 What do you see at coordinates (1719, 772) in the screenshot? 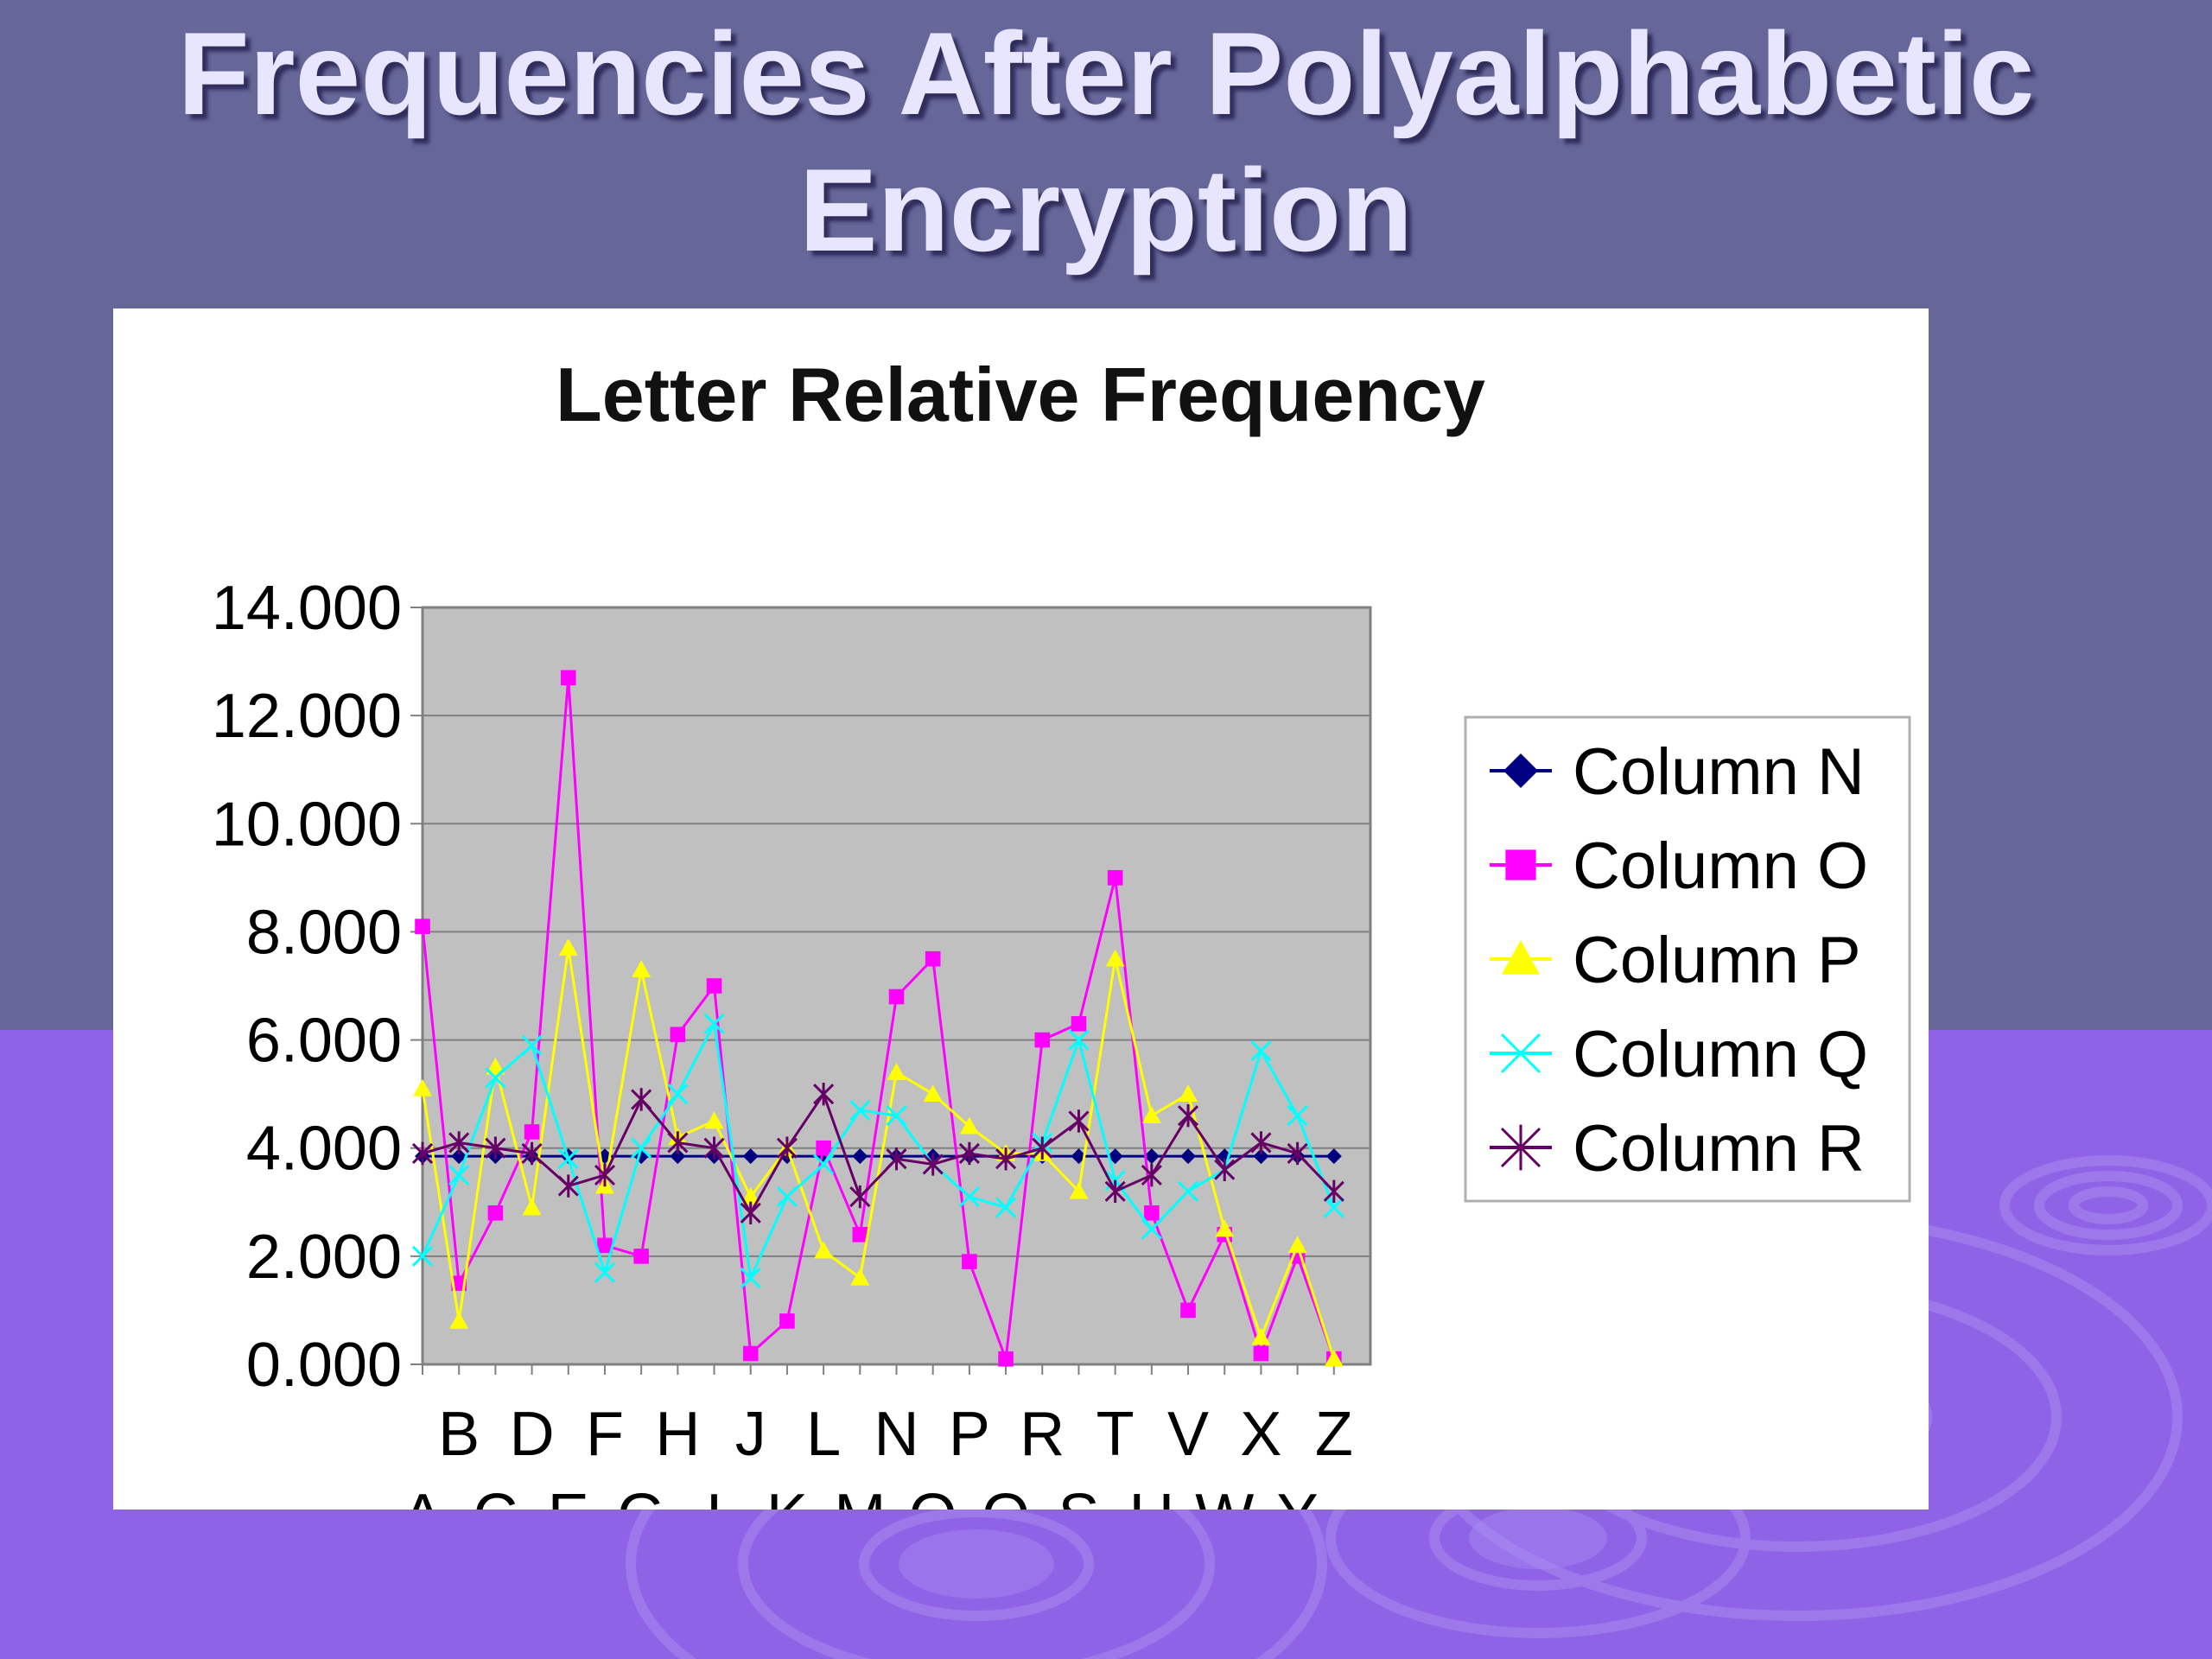
I see `legend-label: Column N` at bounding box center [1719, 772].